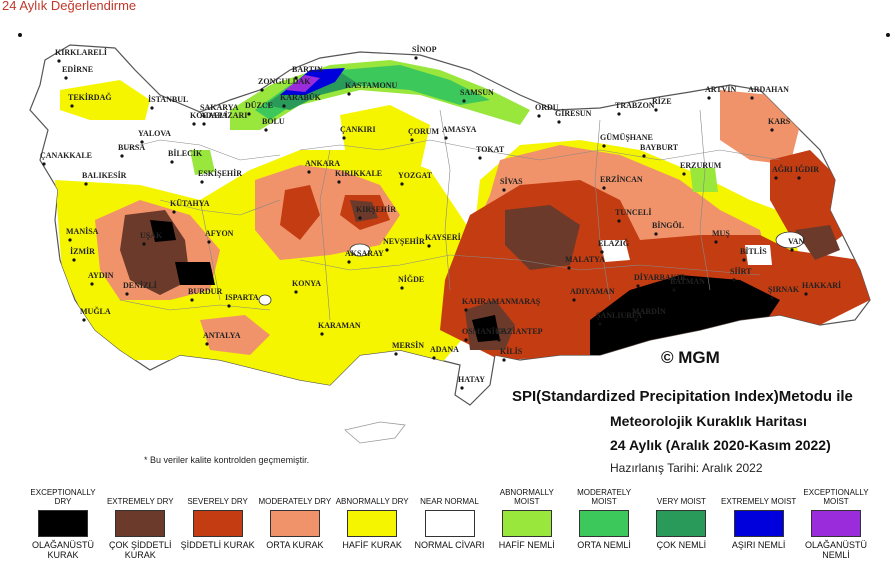 Image resolution: width=895 pixels, height=572 pixels. What do you see at coordinates (449, 501) in the screenshot?
I see `legend-label-en: NEAR NORMAL` at bounding box center [449, 501].